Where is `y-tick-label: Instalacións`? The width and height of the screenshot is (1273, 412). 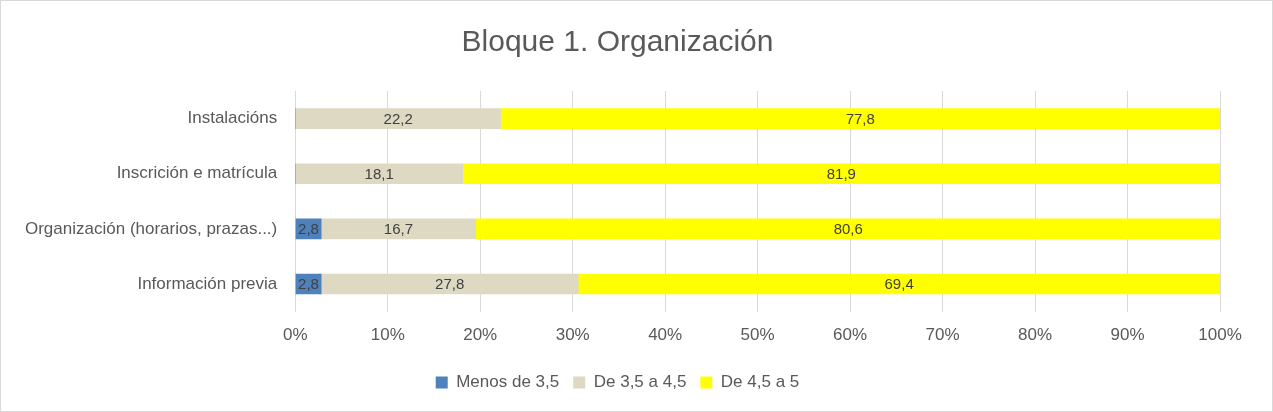
y-tick-label: Instalacións is located at coordinates (232, 118).